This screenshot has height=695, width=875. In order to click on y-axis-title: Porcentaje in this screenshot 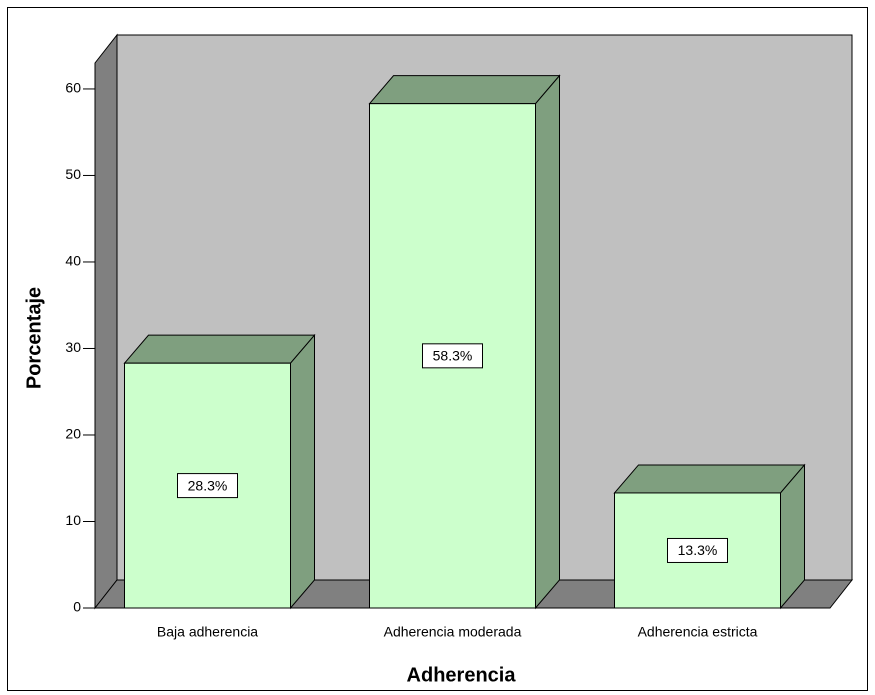, I will do `click(34, 338)`.